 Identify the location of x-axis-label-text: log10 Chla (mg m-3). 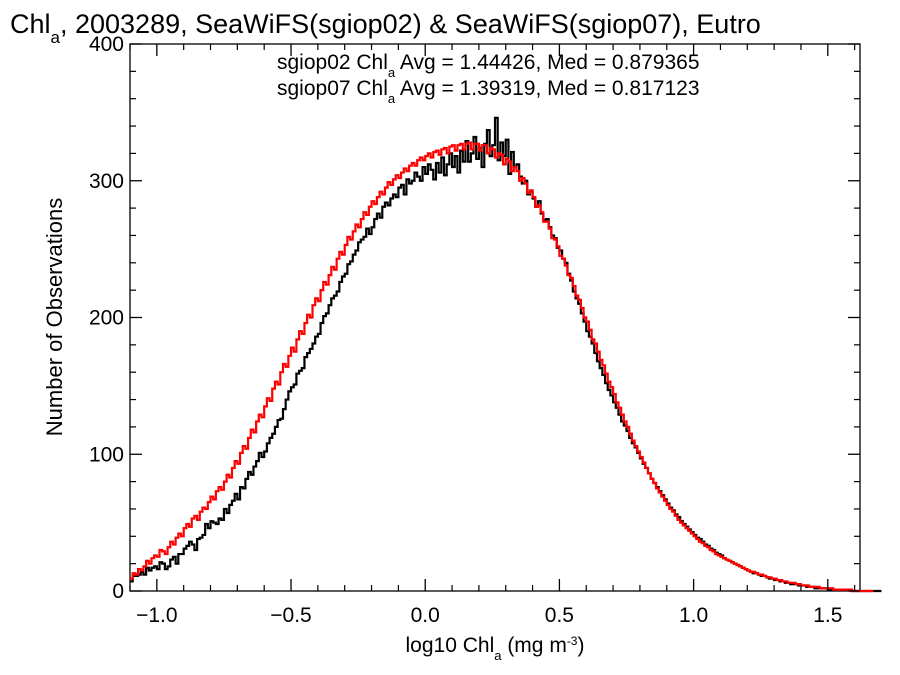
(495, 648).